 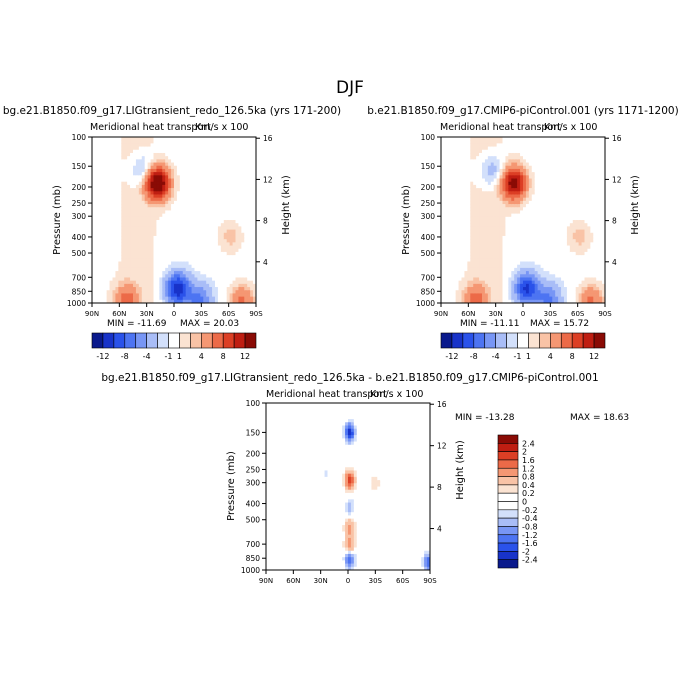 I want to click on y-tick-label: 1000, so click(x=76, y=303).